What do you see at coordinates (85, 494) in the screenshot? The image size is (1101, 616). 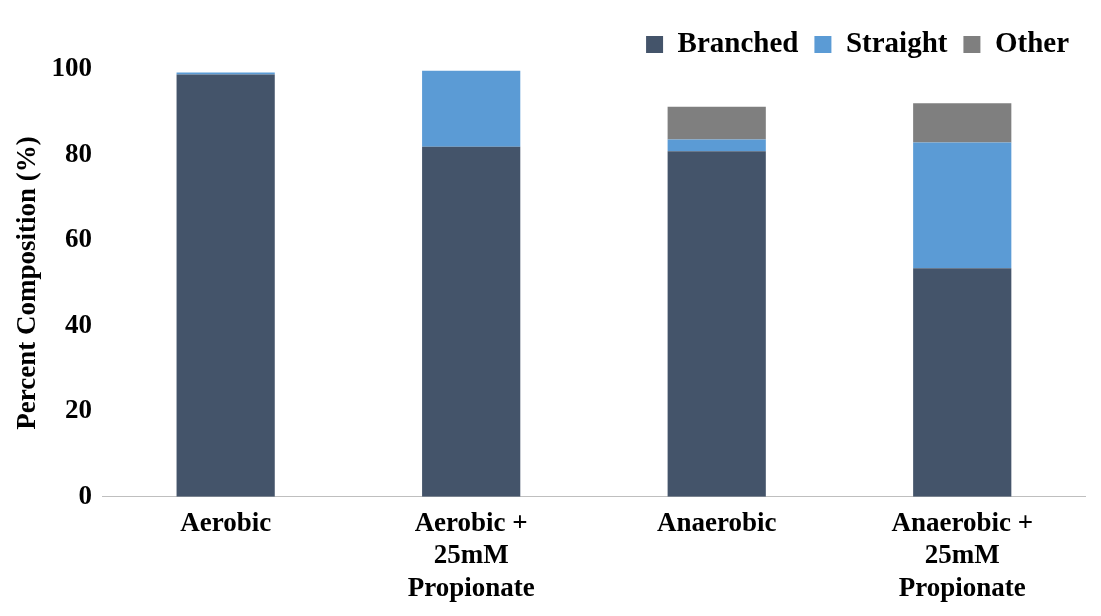 I see `y-tick-label: 0` at bounding box center [85, 494].